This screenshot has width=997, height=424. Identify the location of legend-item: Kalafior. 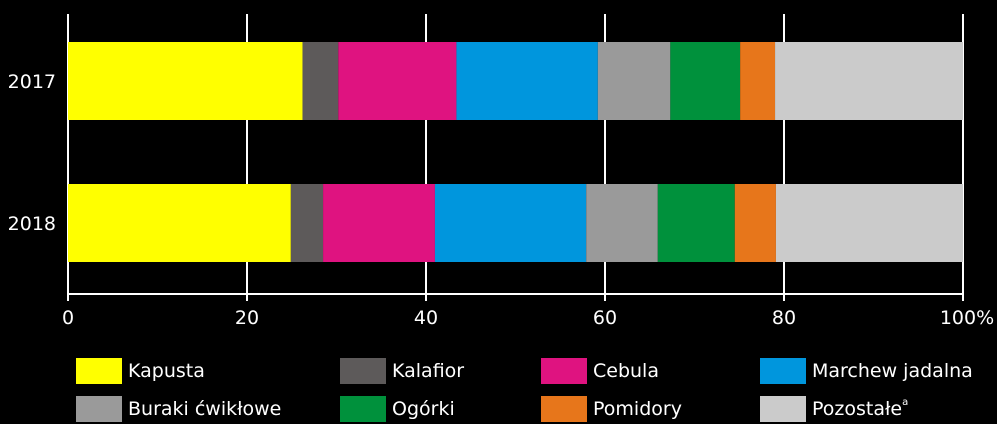
(402, 371).